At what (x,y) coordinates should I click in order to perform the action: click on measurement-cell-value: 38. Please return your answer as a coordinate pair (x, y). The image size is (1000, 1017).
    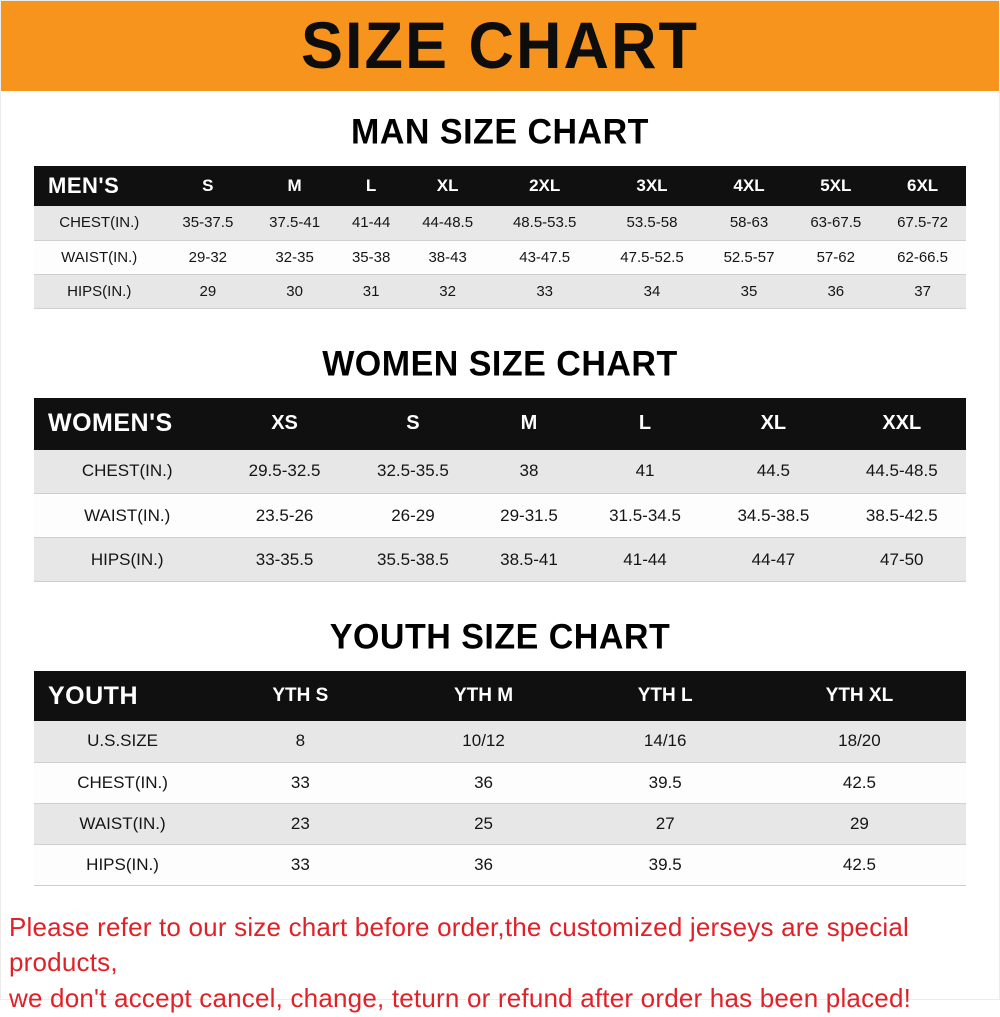
    Looking at the image, I should click on (529, 472).